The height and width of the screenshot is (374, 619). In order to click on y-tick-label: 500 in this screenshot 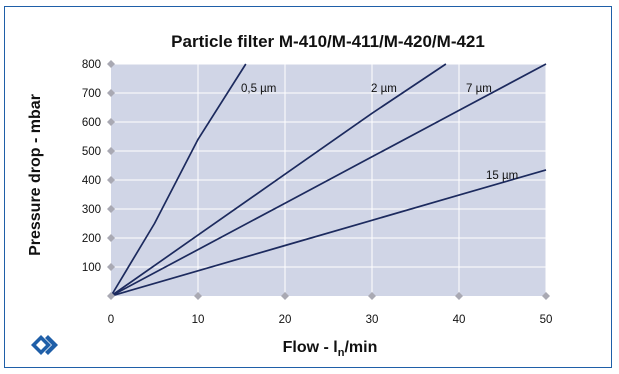, I will do `click(91, 152)`.